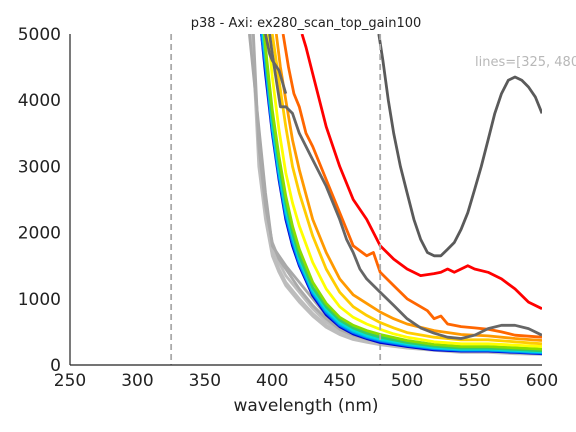 The image size is (576, 432). Describe the element at coordinates (305, 406) in the screenshot. I see `x-axis-label: wavelength (nm)` at that location.